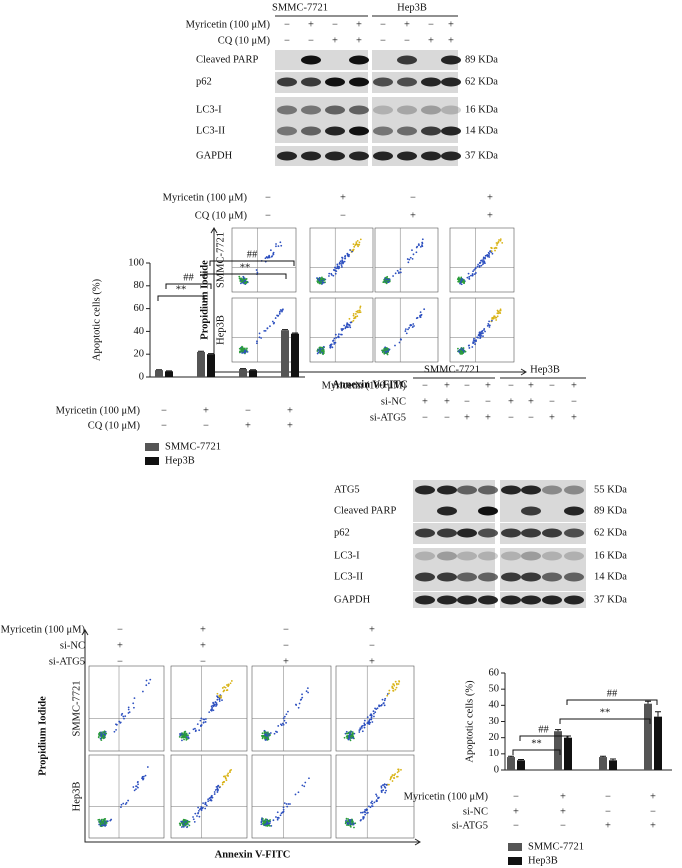 Image resolution: width=682 pixels, height=868 pixels. Describe the element at coordinates (136, 262) in the screenshot. I see `y-tick-label: 100` at that location.